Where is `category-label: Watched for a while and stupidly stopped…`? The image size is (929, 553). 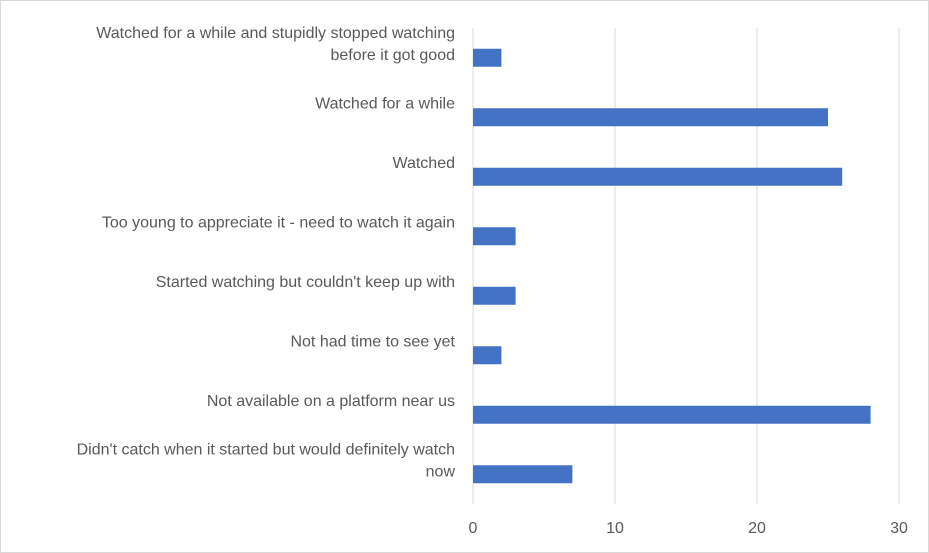
category-label: Watched for a while and stupidly stopped… is located at coordinates (275, 44).